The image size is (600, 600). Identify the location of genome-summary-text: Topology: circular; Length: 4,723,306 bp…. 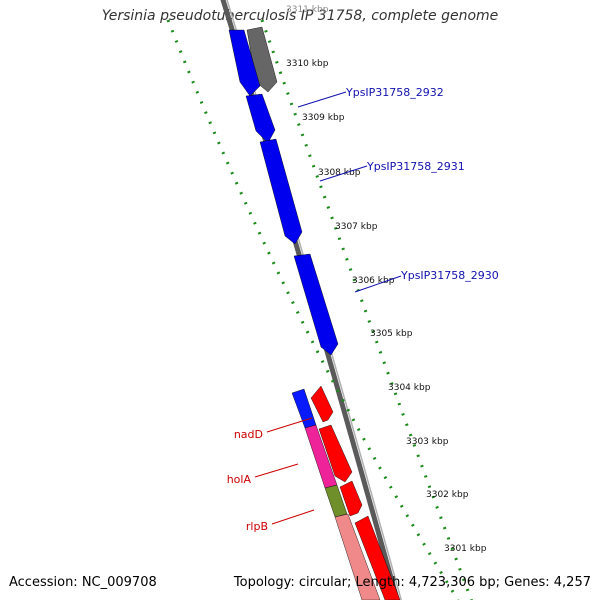
(412, 582).